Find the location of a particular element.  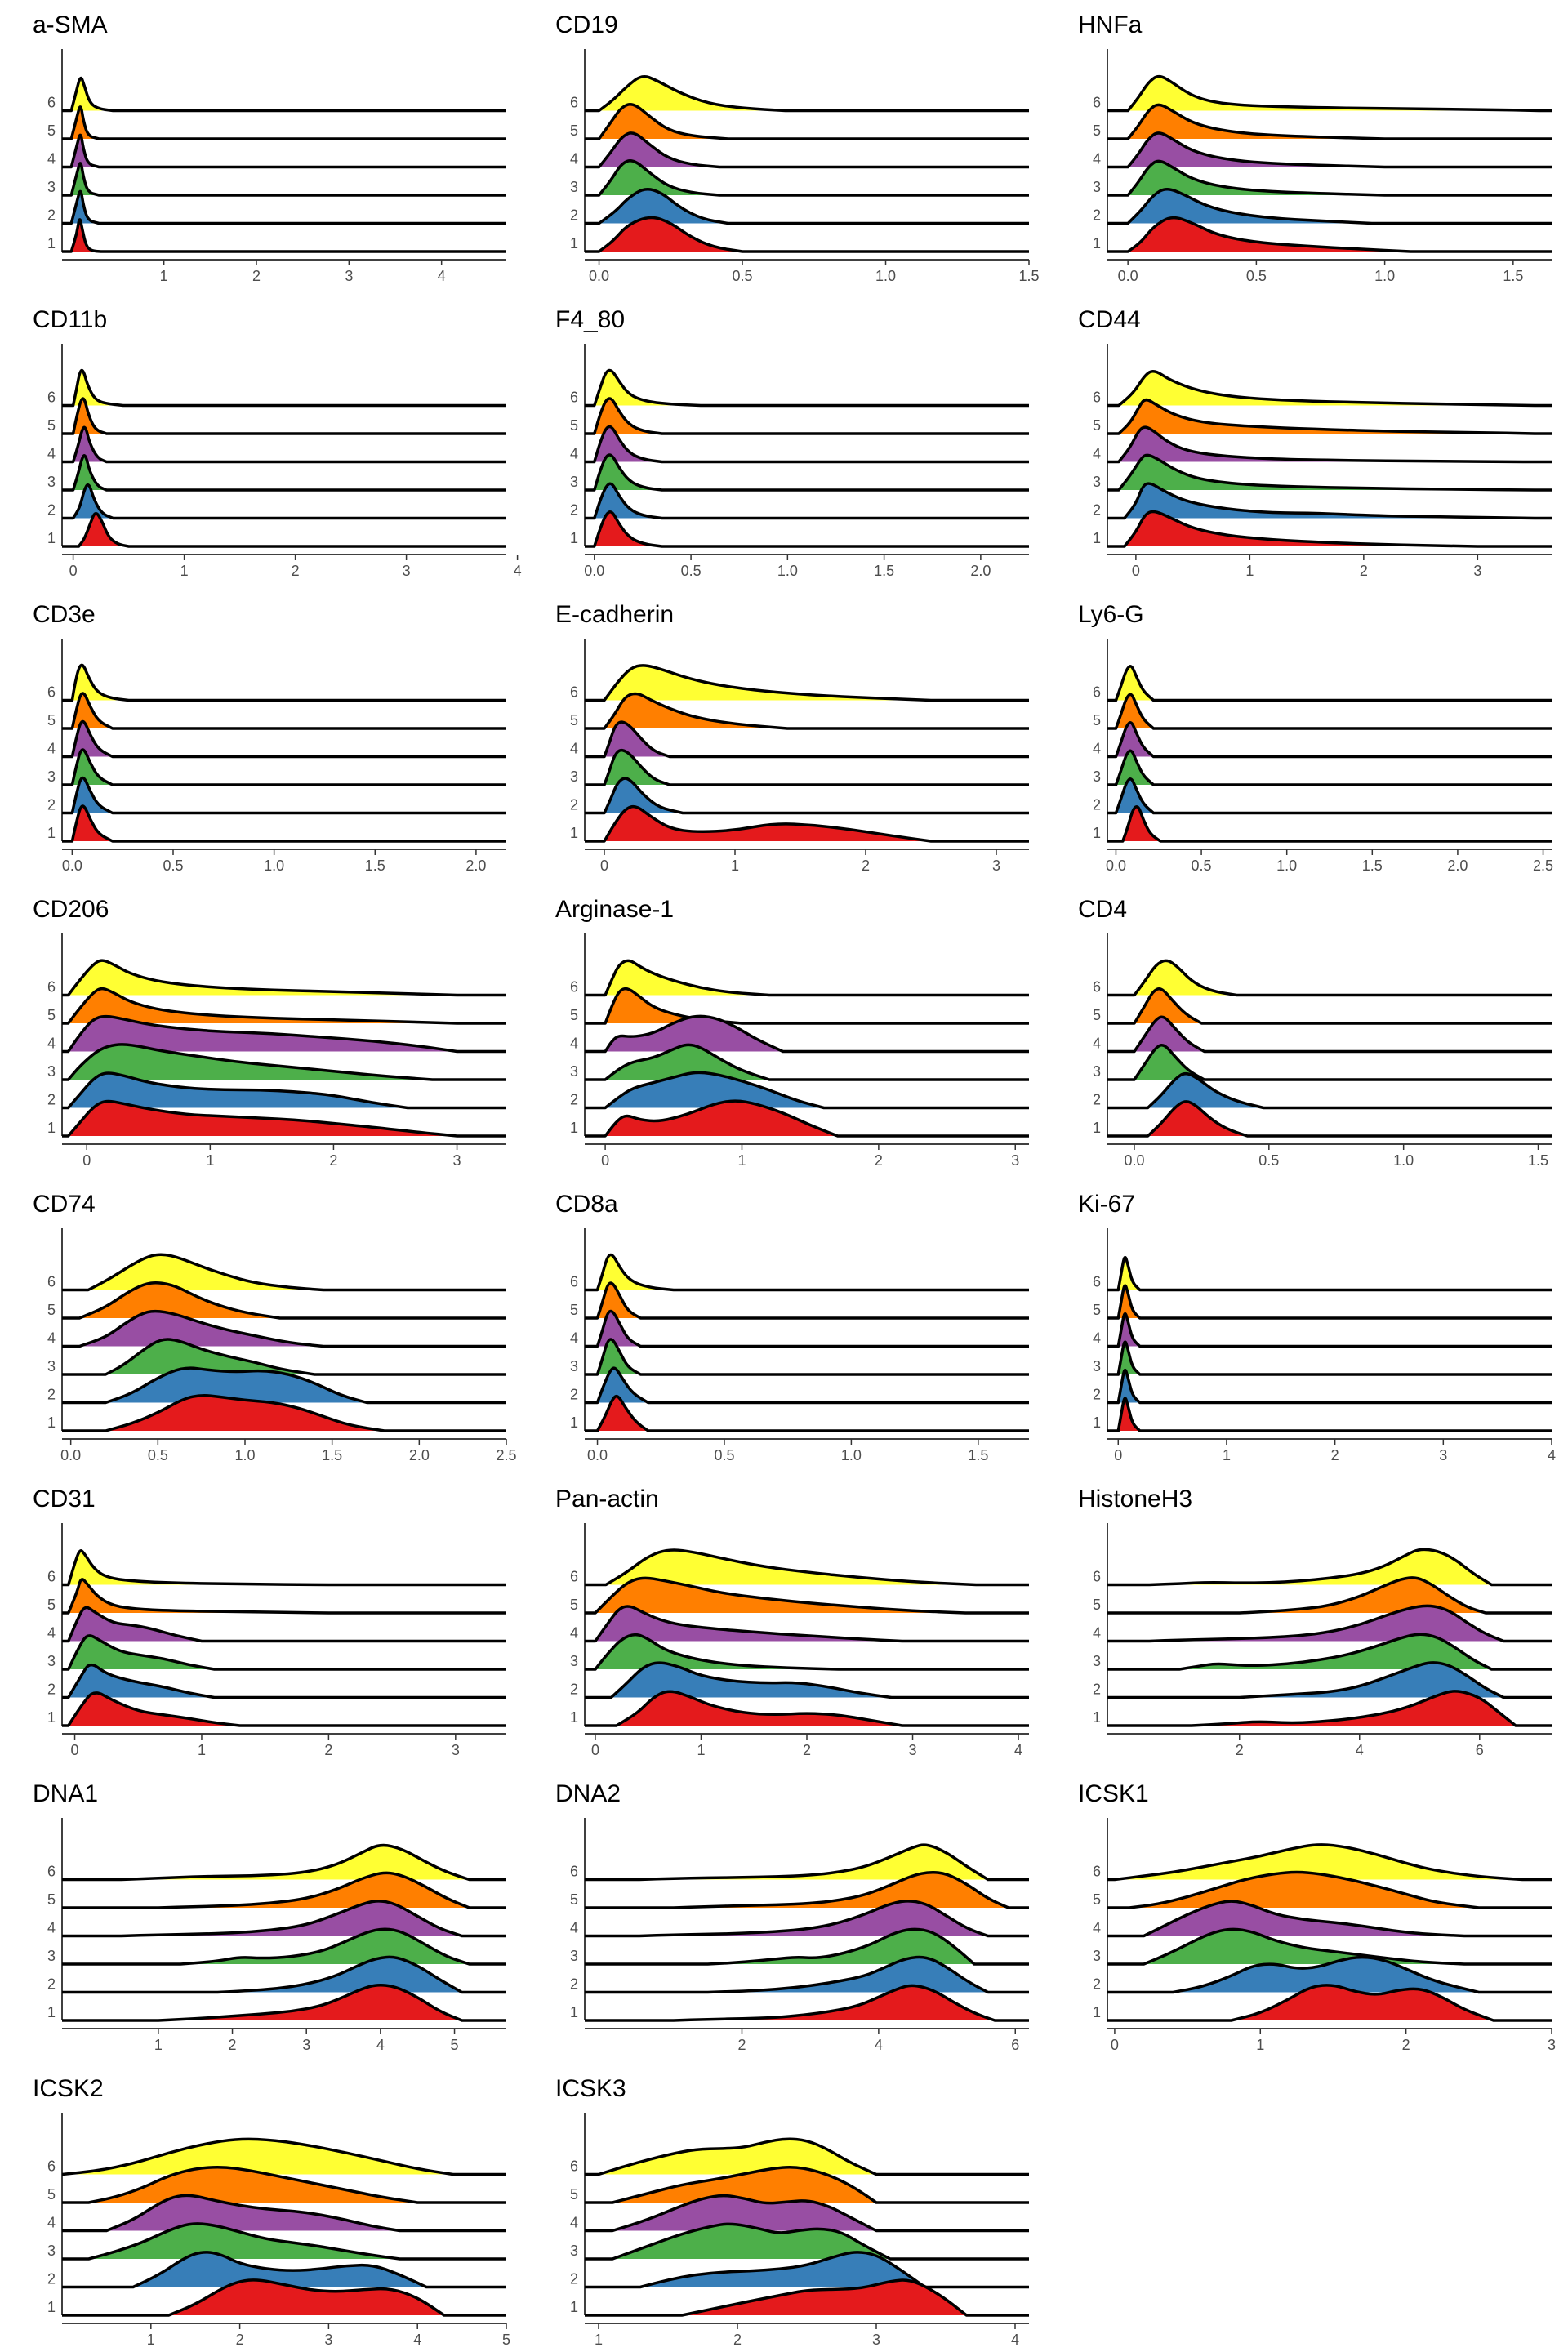

panel-CD4: CD4 1 2 3 4 5 6 0.0 0.5 1.0 1.5 is located at coordinates (1315, 1032).